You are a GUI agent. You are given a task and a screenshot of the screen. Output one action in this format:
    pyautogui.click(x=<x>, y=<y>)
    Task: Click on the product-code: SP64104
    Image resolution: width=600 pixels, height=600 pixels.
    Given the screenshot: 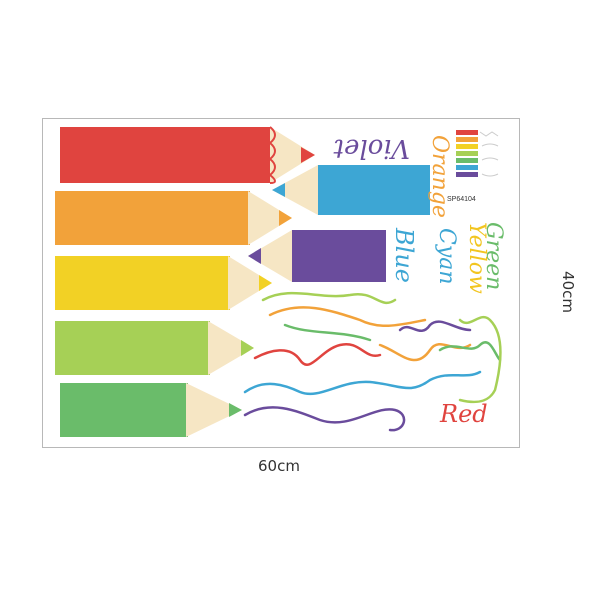 What is the action you would take?
    pyautogui.click(x=461, y=199)
    